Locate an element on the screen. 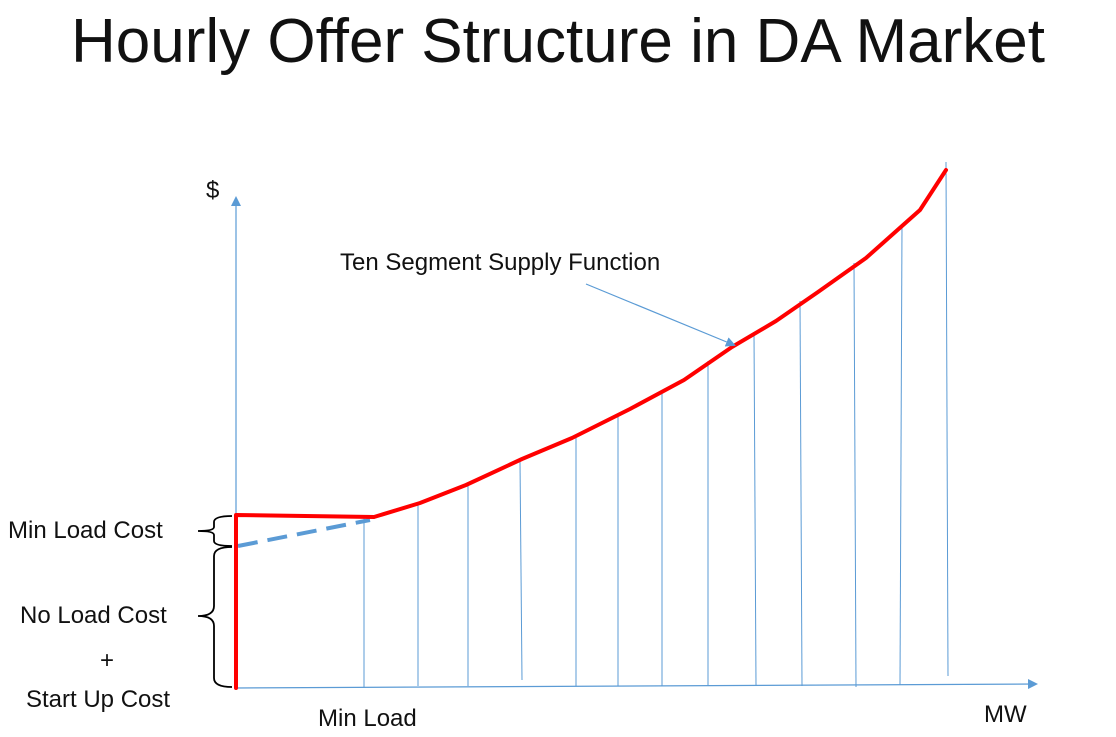 This screenshot has height=737, width=1116. no-load-cost-brace is located at coordinates (215, 617).